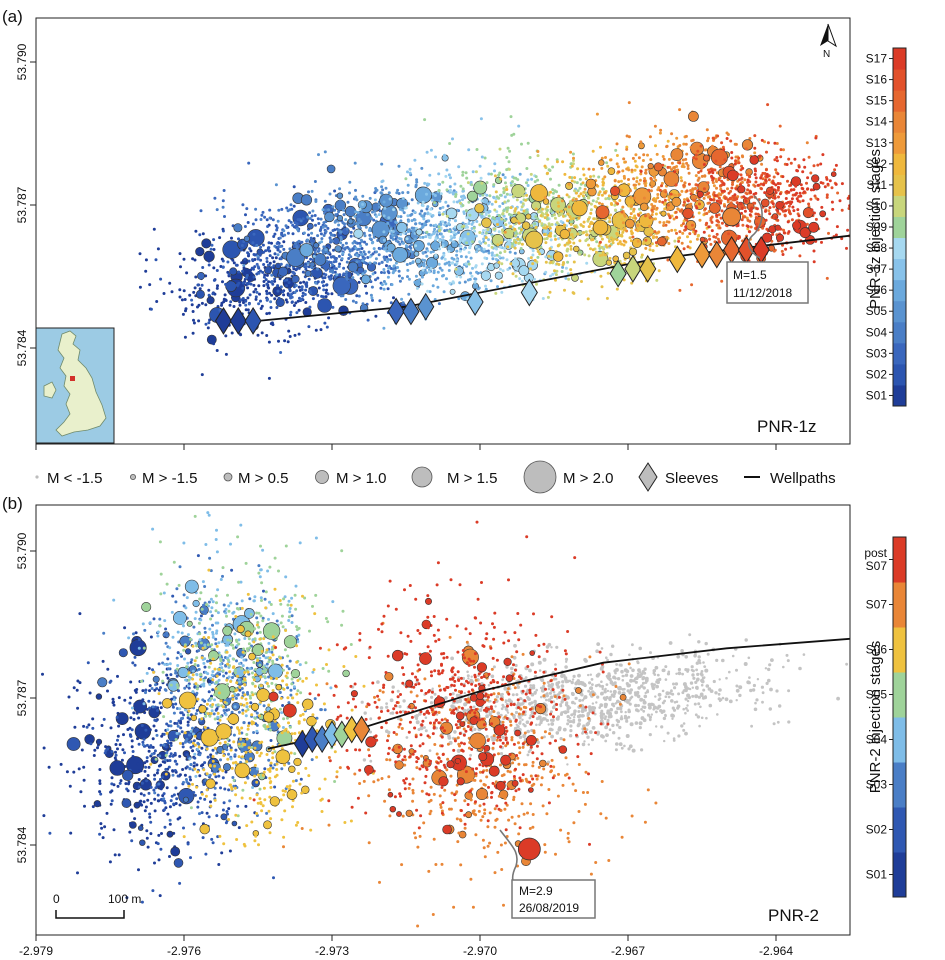  Describe the element at coordinates (322, 477) in the screenshot. I see `legend-marker-large` at that location.